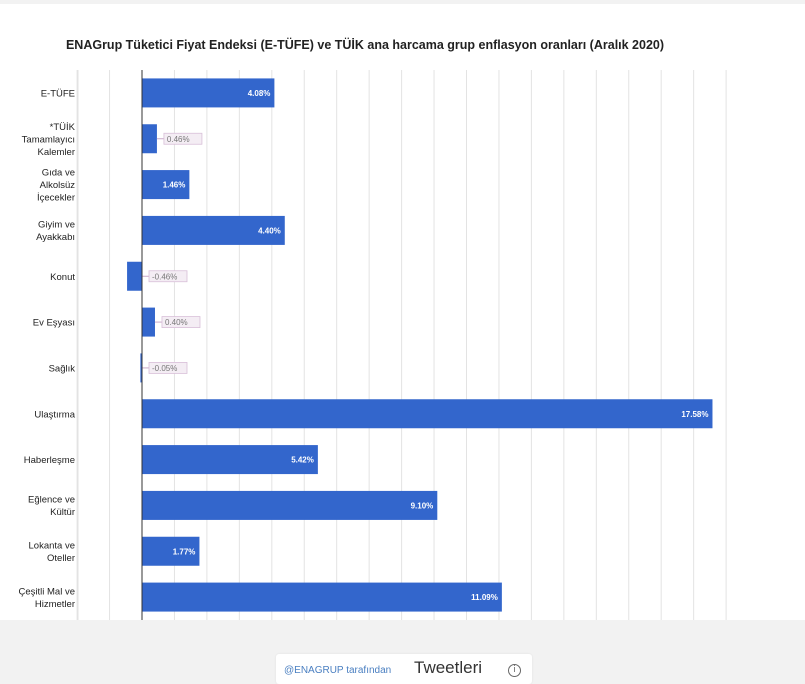 The height and width of the screenshot is (684, 805). Describe the element at coordinates (422, 505) in the screenshot. I see `data-label: 9.10%` at that location.